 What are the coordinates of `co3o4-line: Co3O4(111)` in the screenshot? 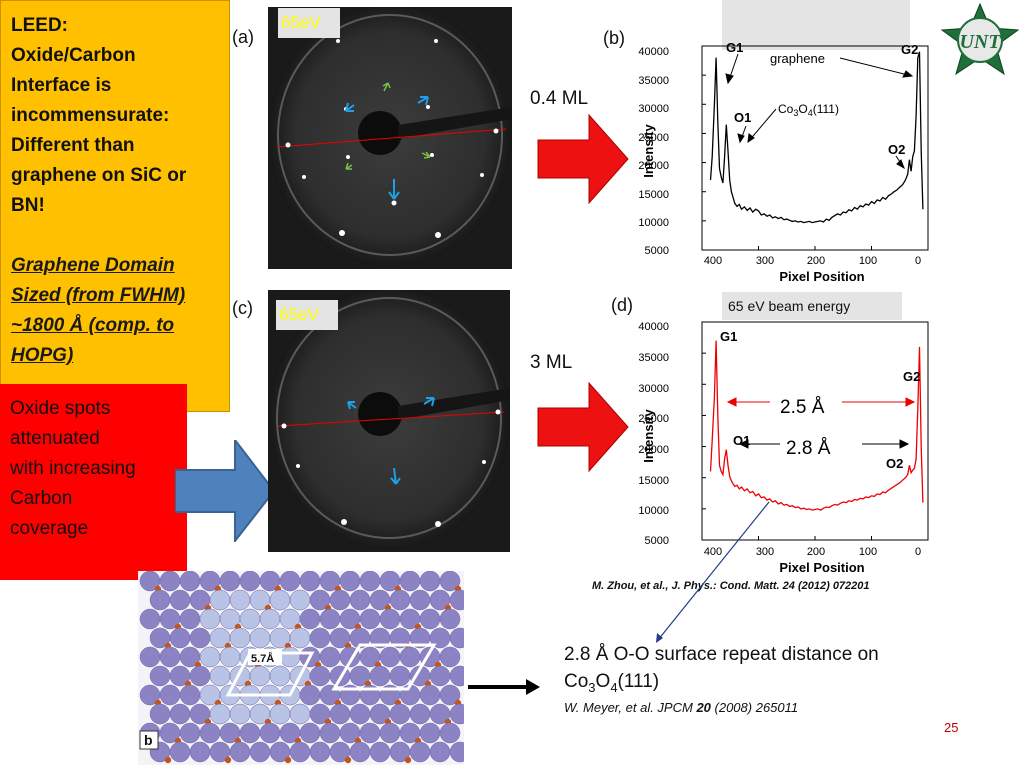 It's located at (612, 683).